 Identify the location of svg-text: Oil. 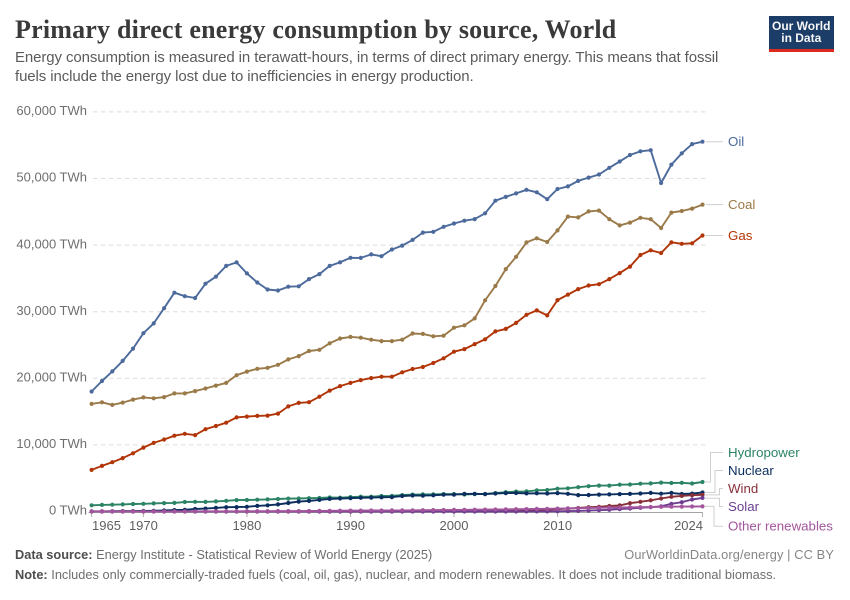
(736, 141).